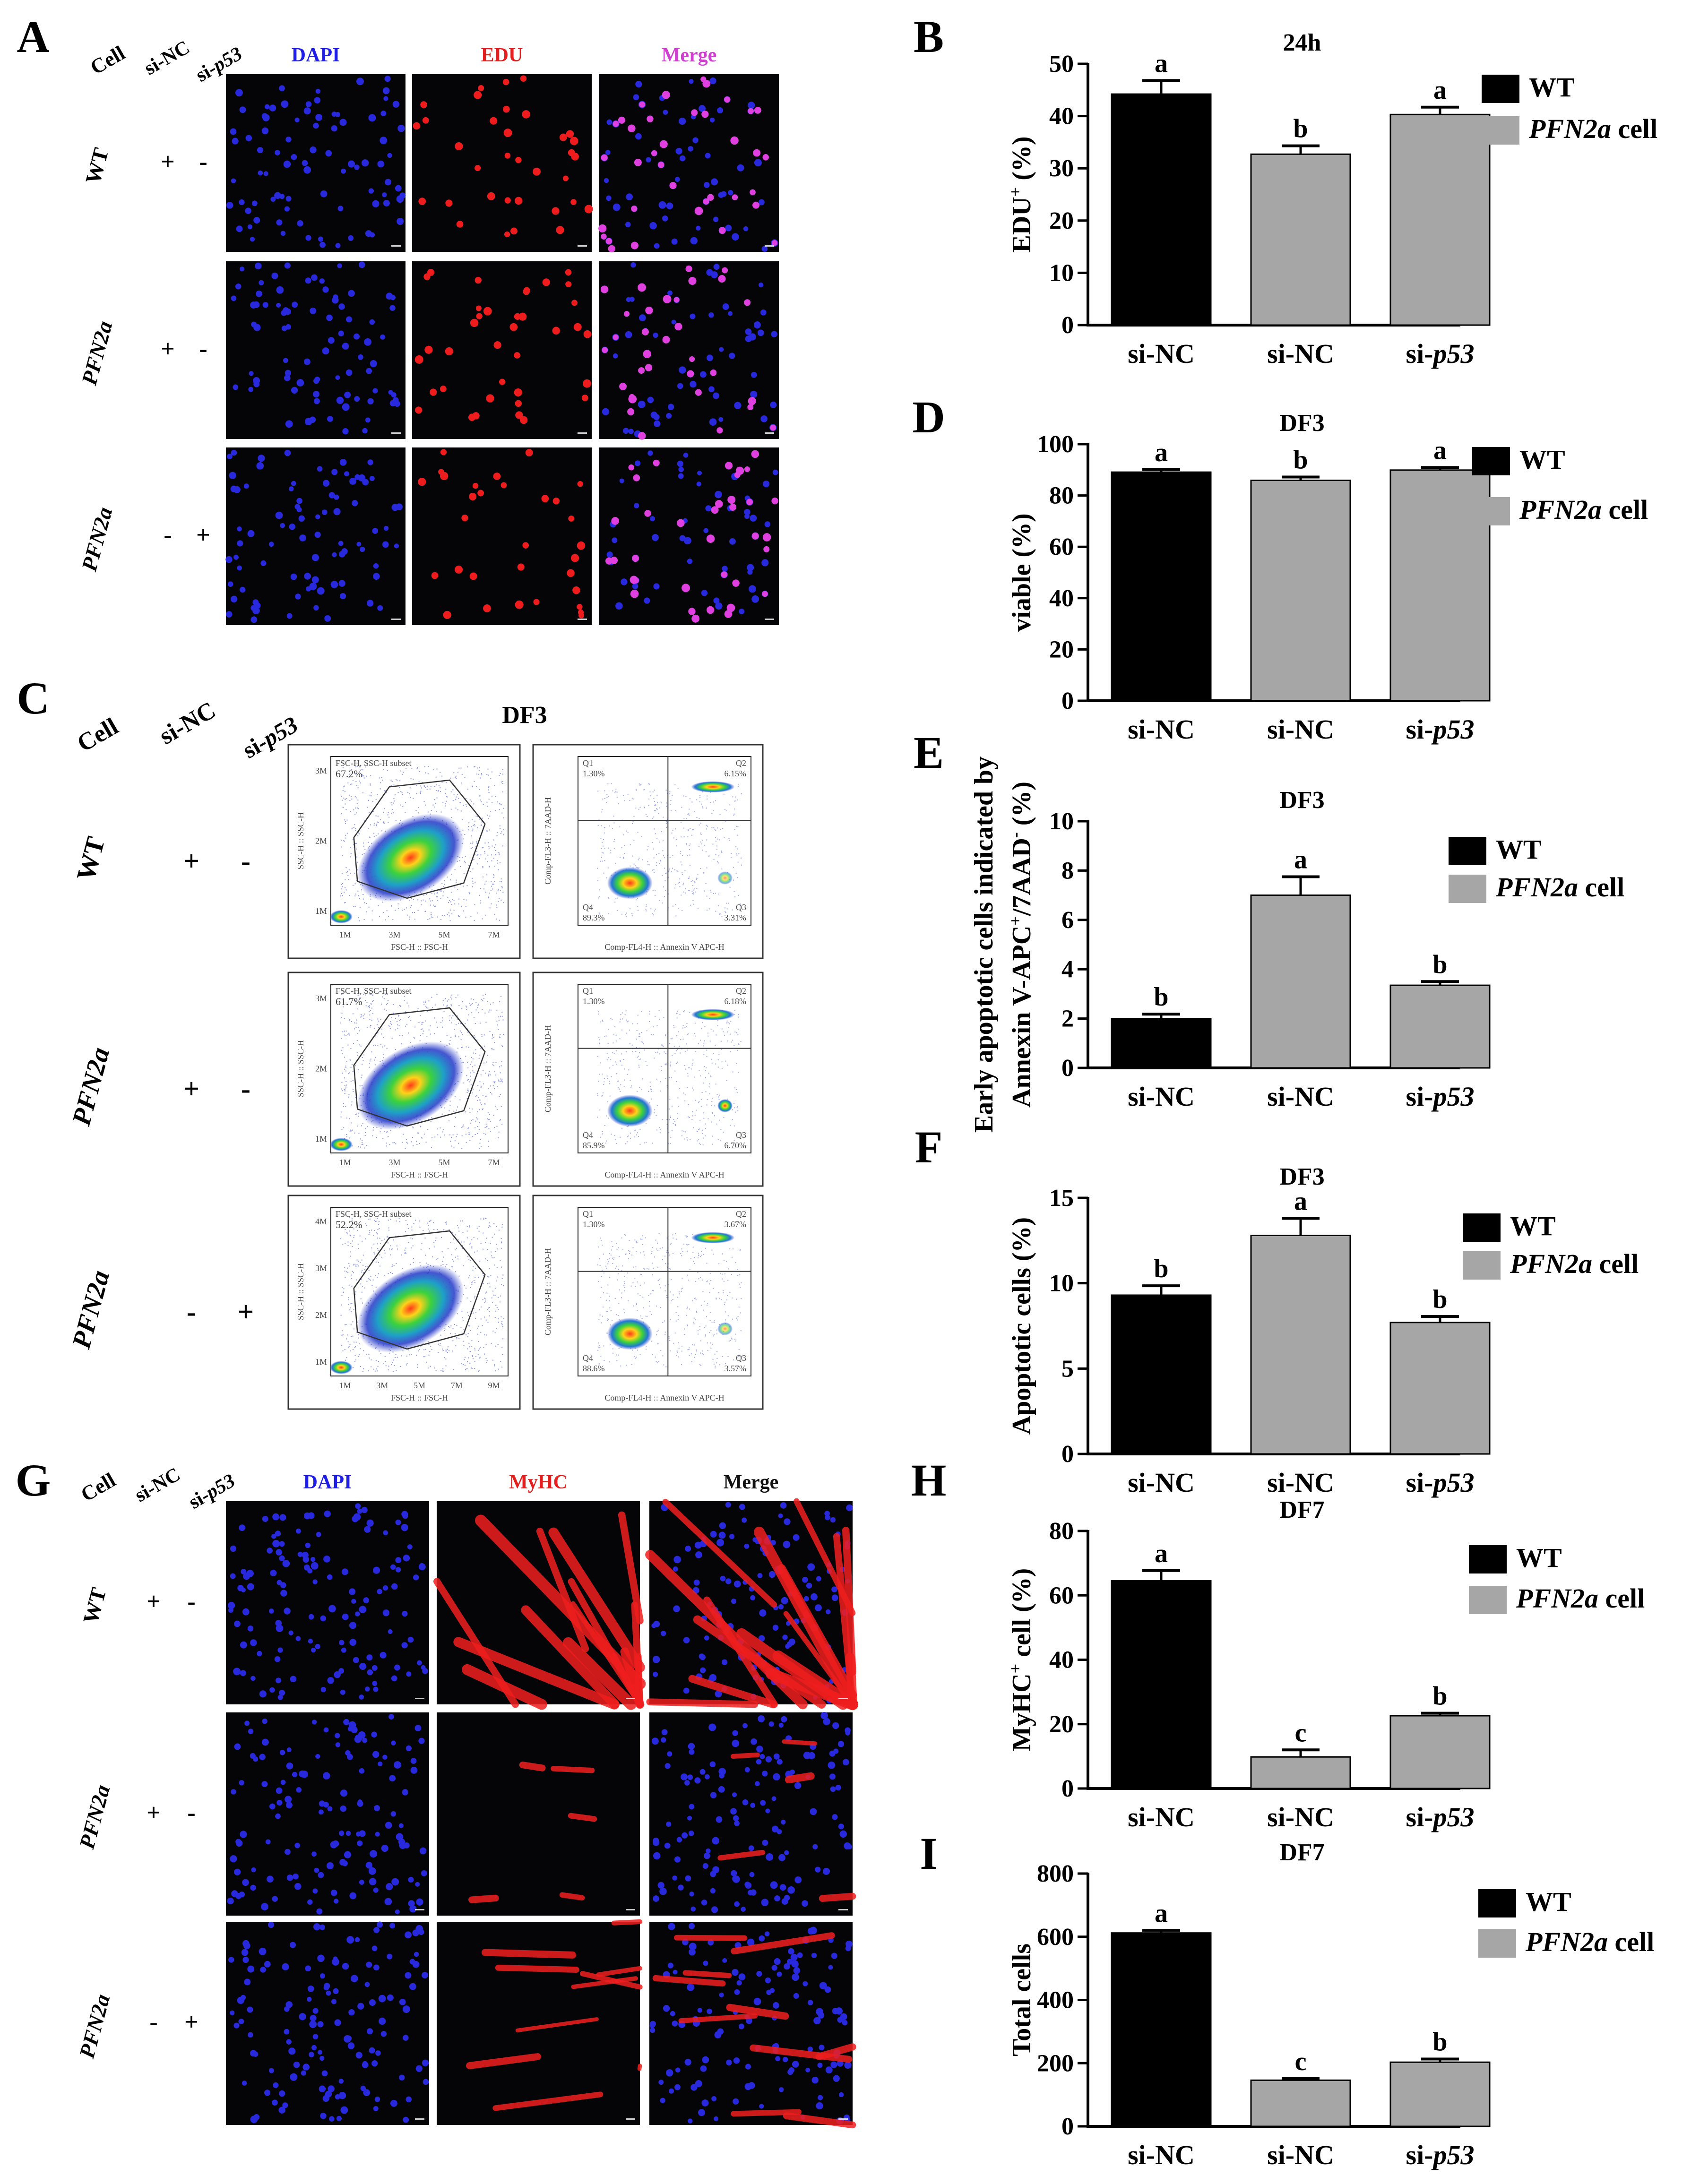  I want to click on y-axis-label: Annexin V-APC+/7AAD- (%), so click(1021, 945).